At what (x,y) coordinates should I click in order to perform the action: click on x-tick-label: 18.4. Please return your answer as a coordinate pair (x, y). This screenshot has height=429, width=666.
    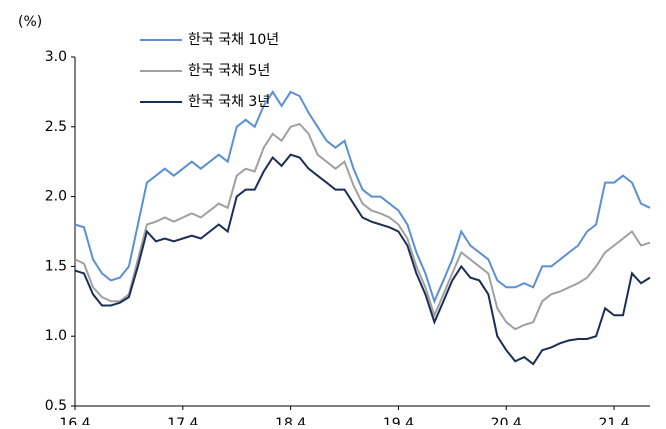
    Looking at the image, I should click on (290, 420).